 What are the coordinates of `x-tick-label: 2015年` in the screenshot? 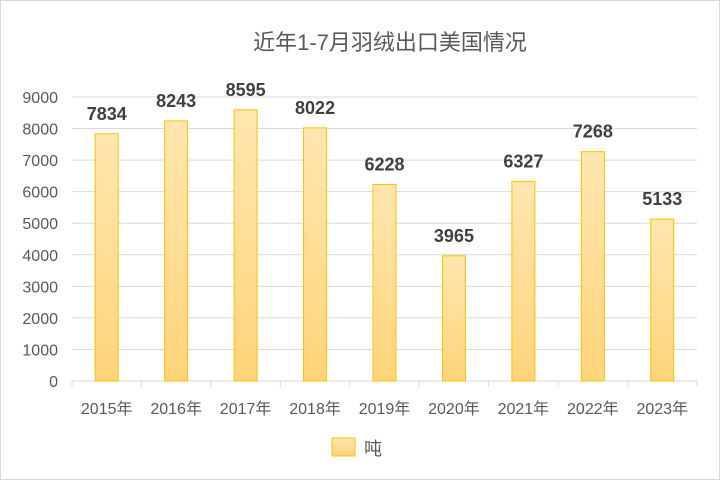 It's located at (107, 409).